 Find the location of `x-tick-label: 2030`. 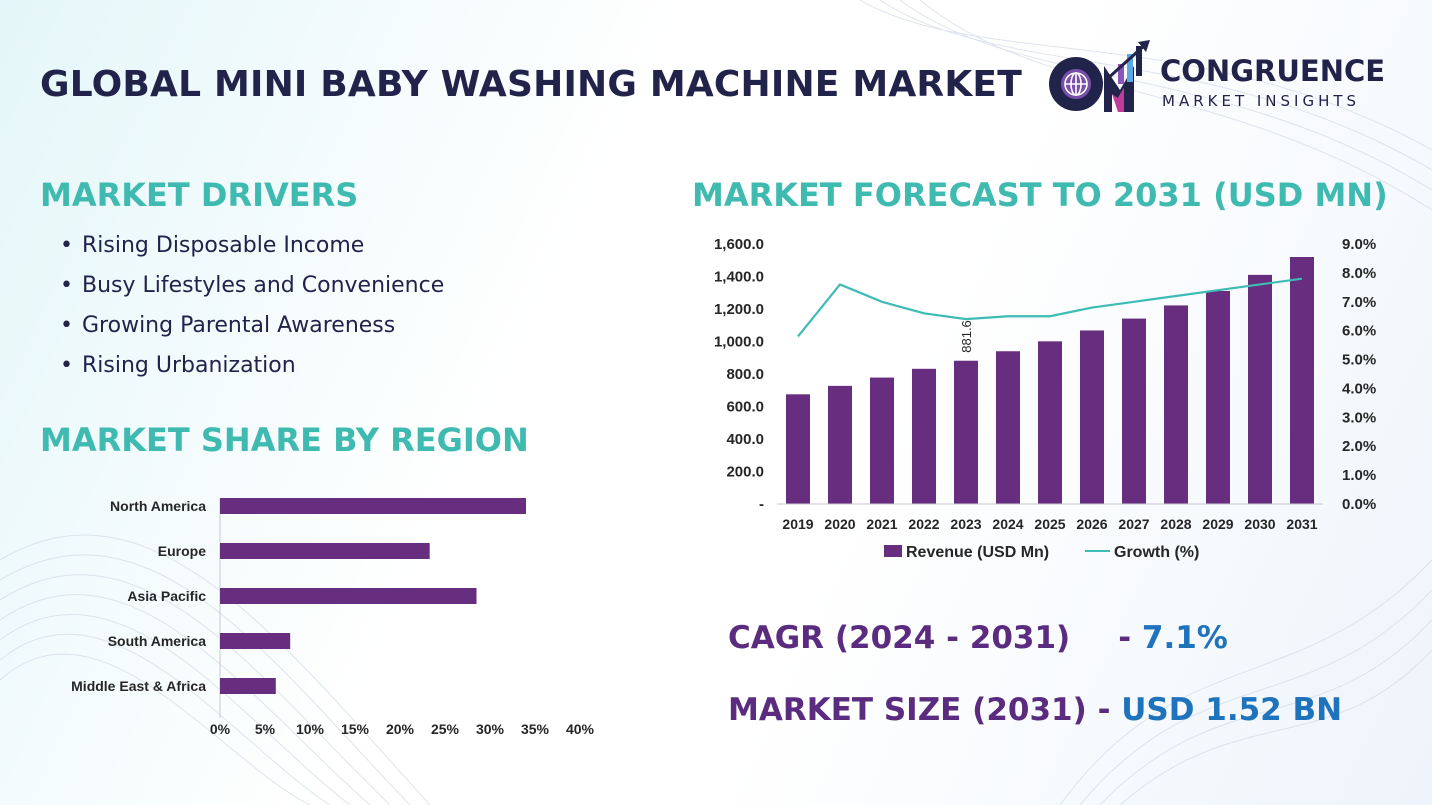

x-tick-label: 2030 is located at coordinates (1259, 524).